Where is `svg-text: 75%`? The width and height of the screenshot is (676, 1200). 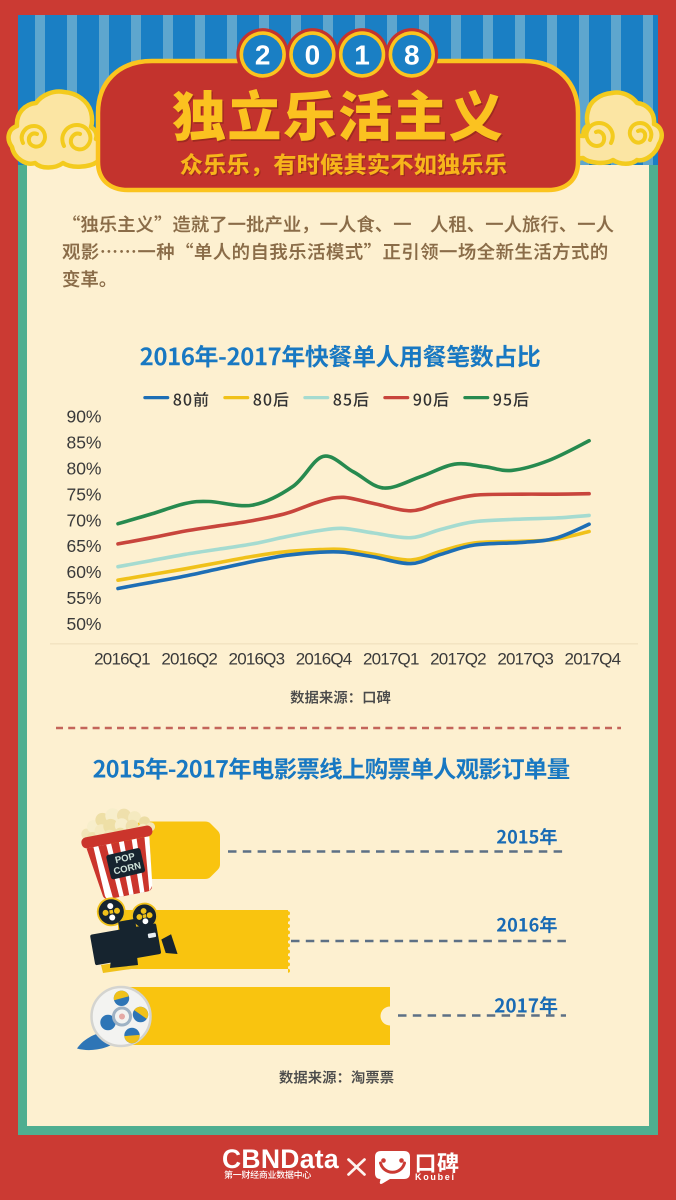
svg-text: 75% is located at coordinates (83, 494).